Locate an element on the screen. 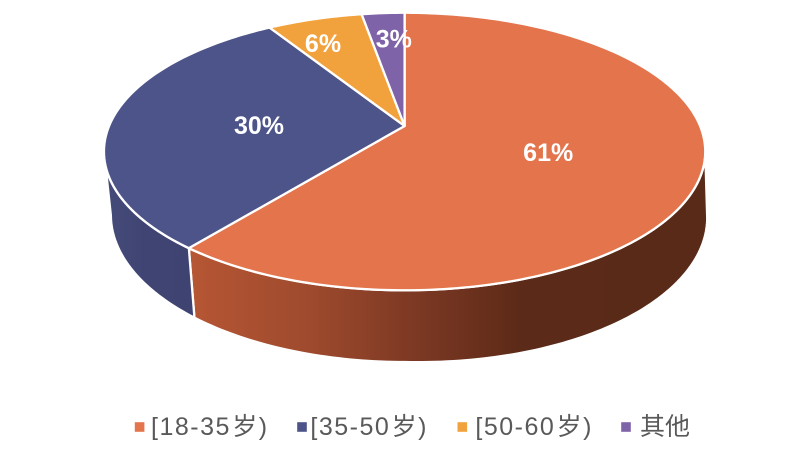  svg-text: [35-50 is located at coordinates (350, 427).